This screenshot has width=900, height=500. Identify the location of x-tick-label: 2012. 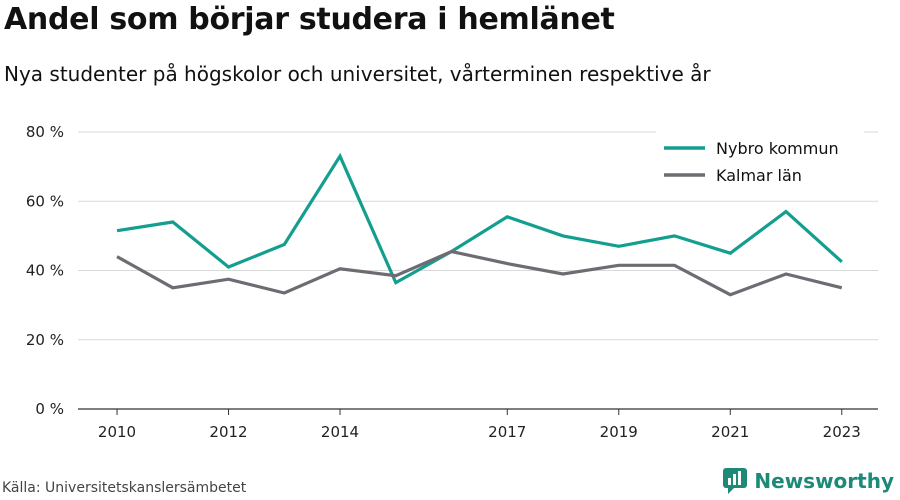
(228, 432).